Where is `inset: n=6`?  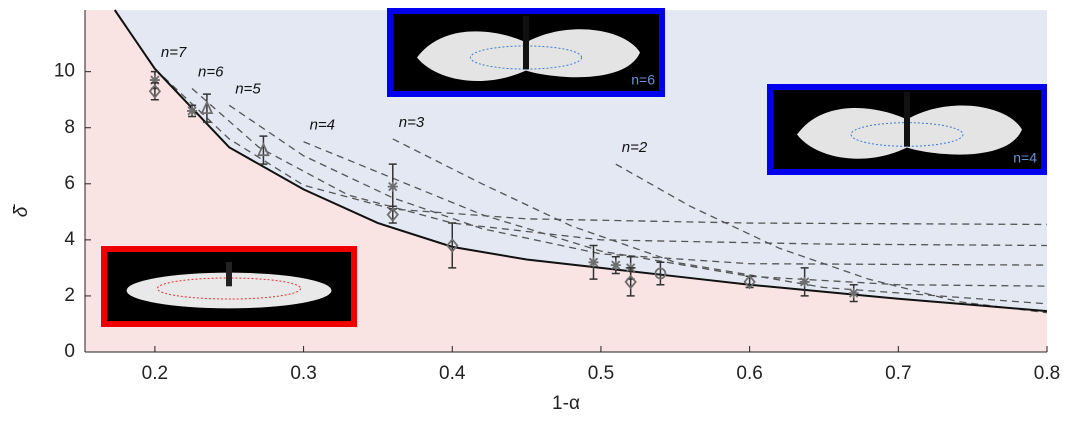
inset: n=6 is located at coordinates (526, 52).